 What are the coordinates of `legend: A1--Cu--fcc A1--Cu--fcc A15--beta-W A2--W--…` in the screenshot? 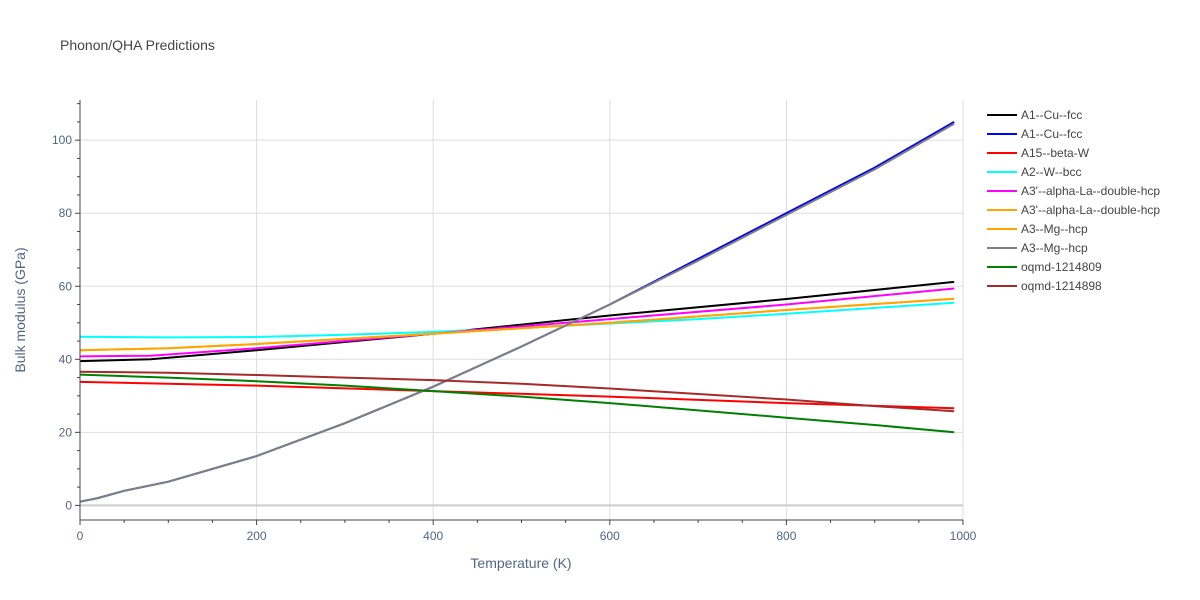 It's located at (1073, 200).